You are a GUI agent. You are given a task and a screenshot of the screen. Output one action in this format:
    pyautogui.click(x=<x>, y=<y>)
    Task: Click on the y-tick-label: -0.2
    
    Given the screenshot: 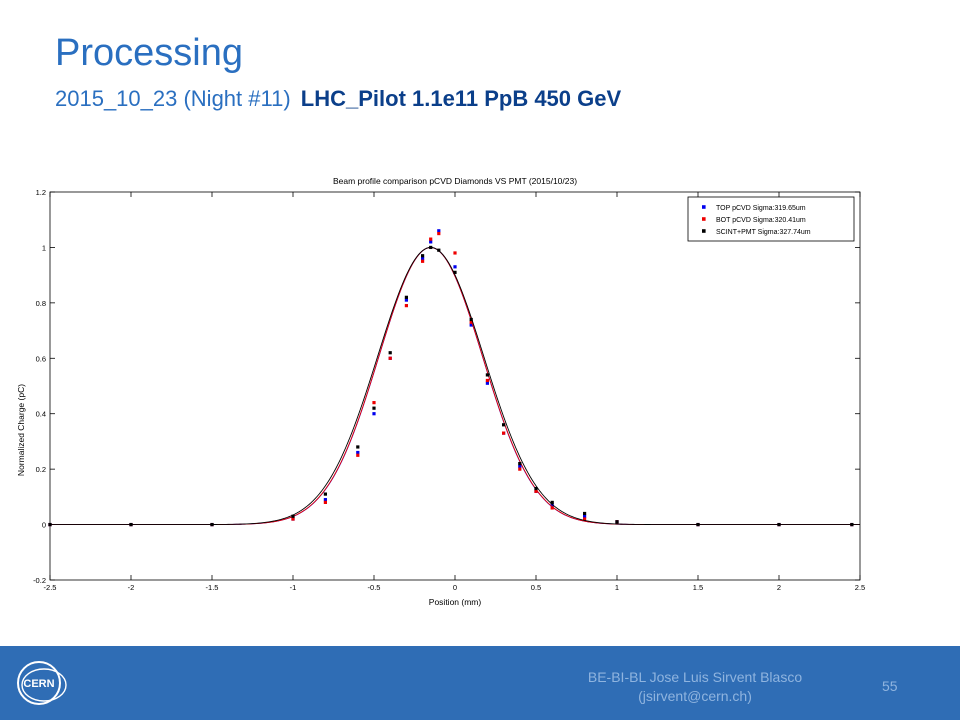 What is the action you would take?
    pyautogui.click(x=39, y=580)
    